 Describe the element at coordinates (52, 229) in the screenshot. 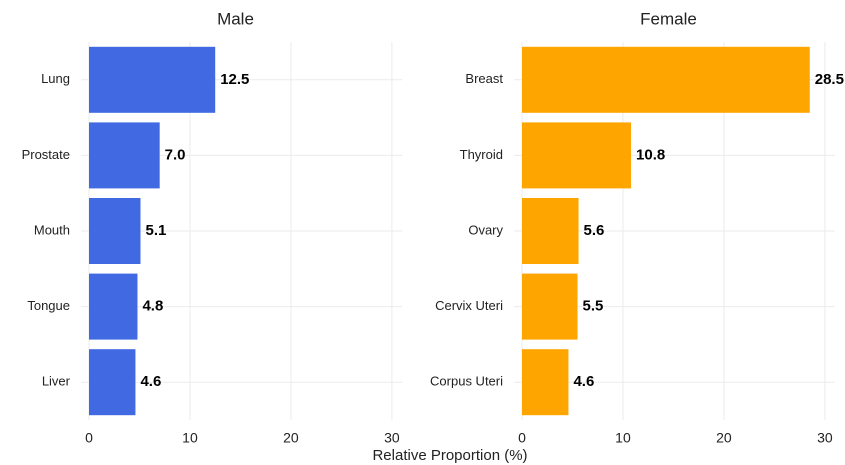

I see `y-tick-label: Mouth` at that location.